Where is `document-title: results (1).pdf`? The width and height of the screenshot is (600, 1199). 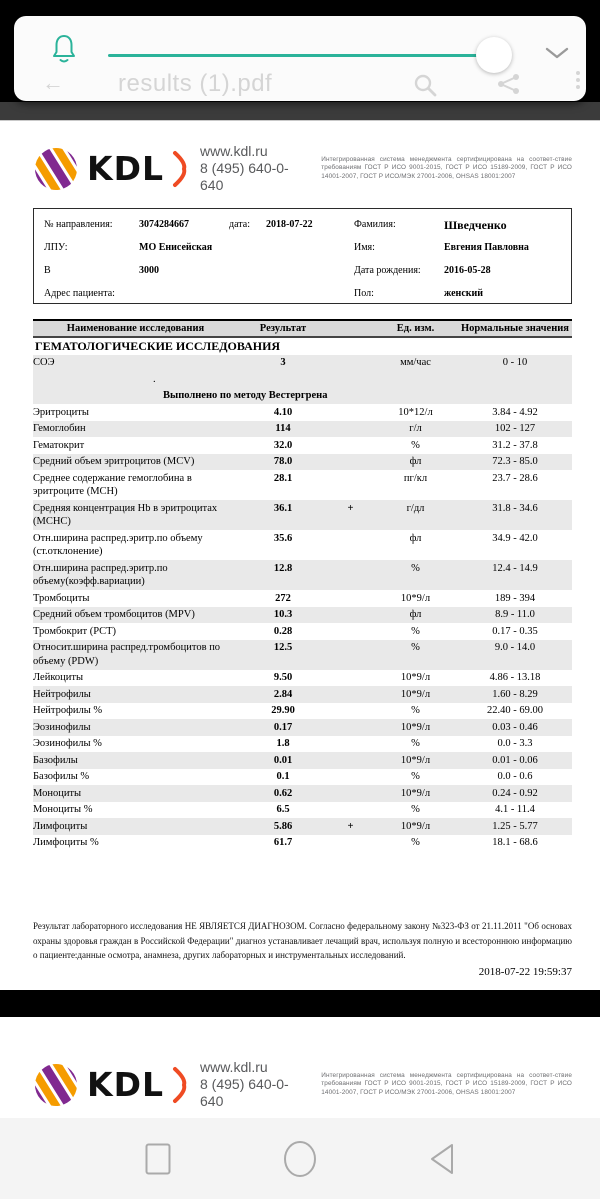 document-title: results (1).pdf is located at coordinates (195, 83).